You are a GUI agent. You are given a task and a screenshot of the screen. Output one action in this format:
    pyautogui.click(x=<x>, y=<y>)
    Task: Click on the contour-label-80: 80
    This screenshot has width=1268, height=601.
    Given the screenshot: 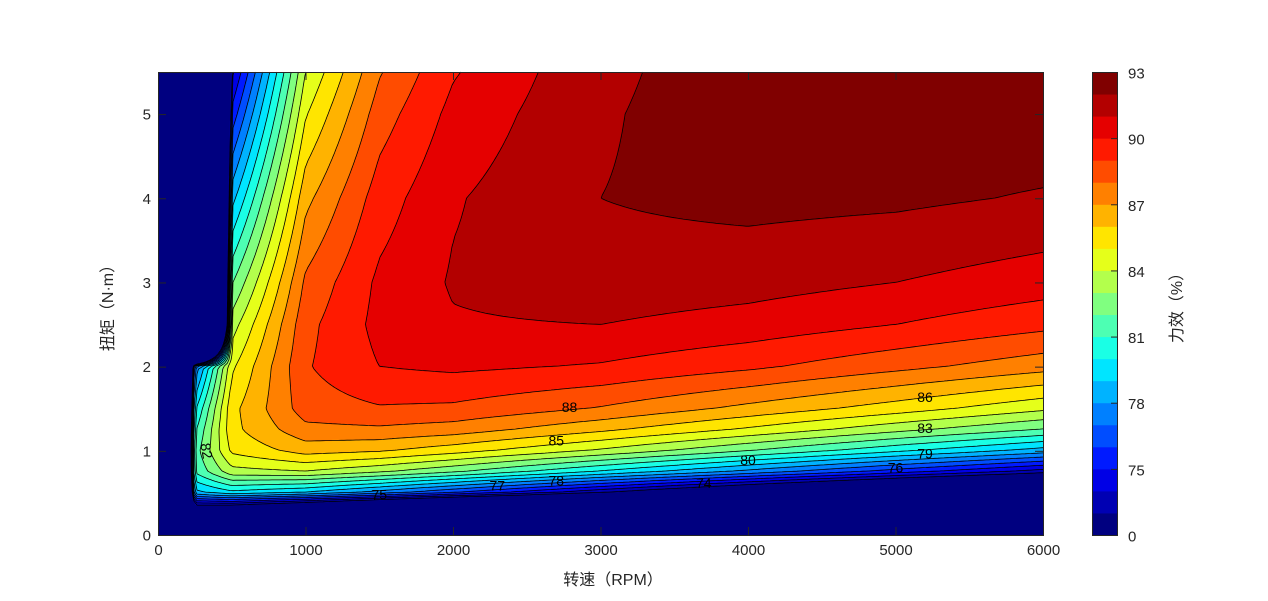 What is the action you would take?
    pyautogui.click(x=748, y=460)
    